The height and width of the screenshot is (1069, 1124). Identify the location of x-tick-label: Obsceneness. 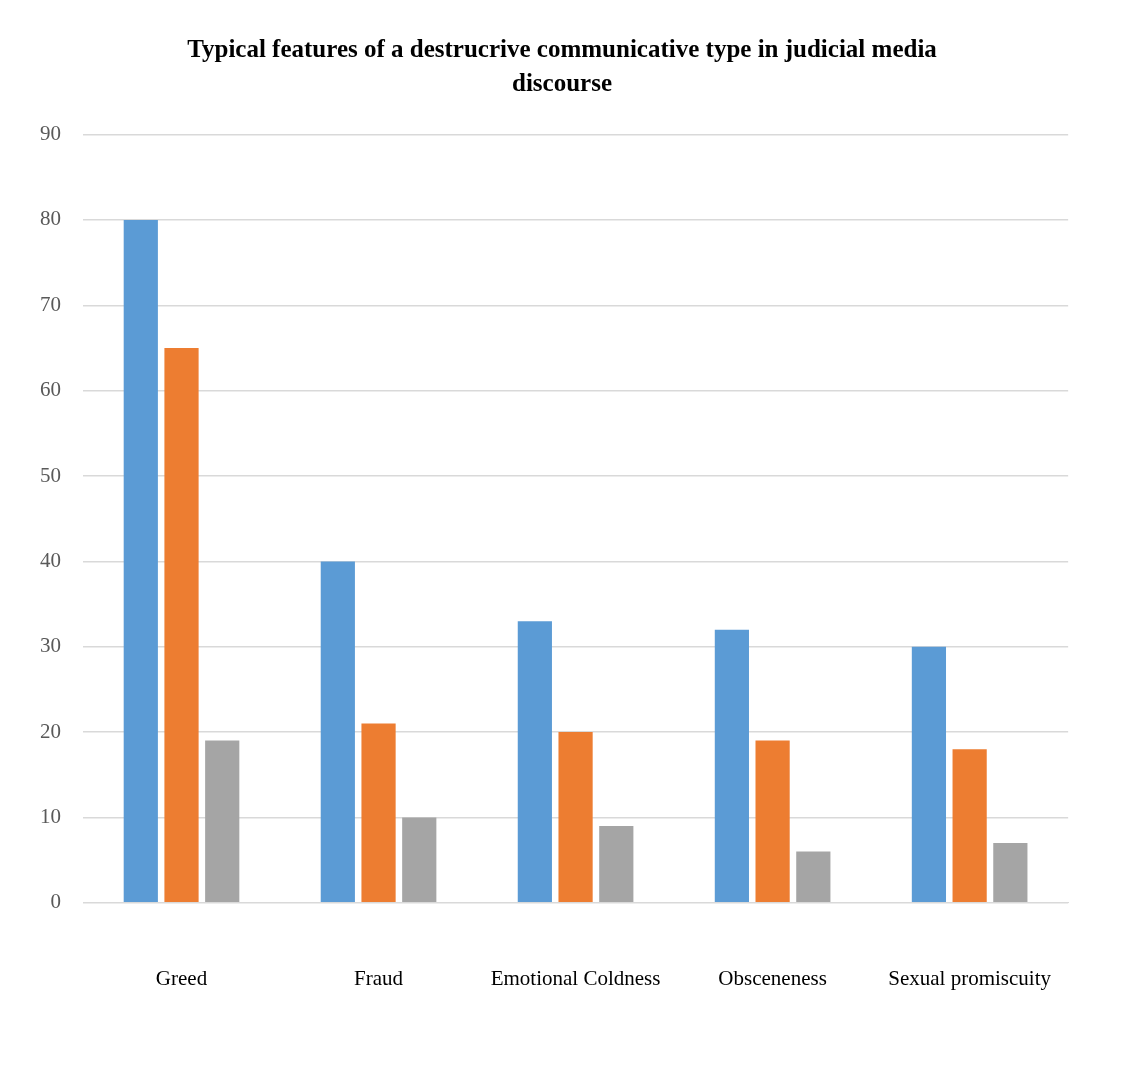
(772, 977).